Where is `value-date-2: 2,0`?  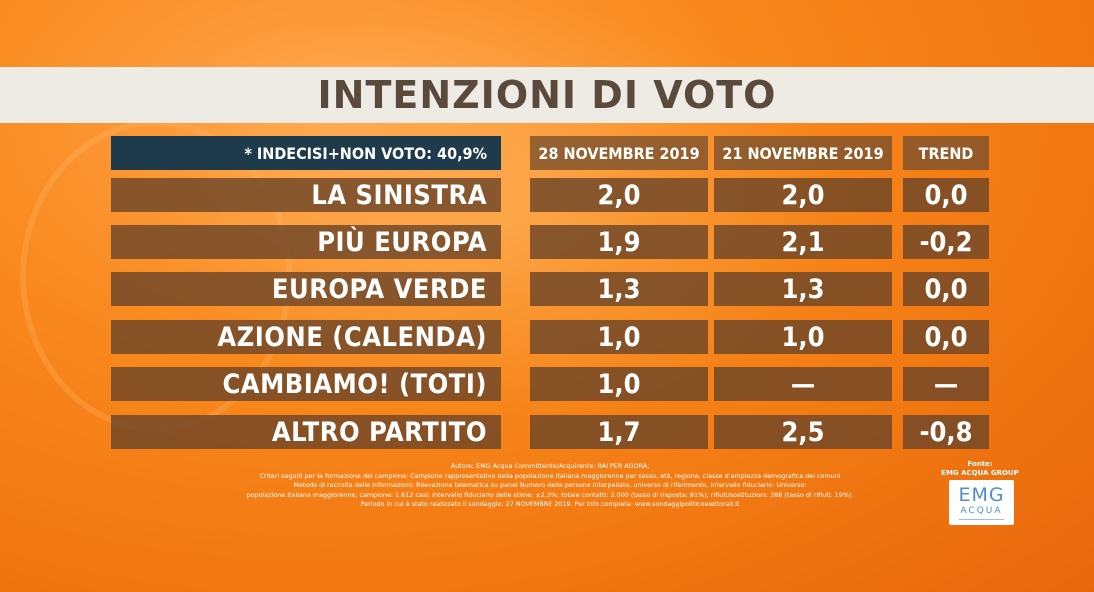 value-date-2: 2,0 is located at coordinates (803, 195).